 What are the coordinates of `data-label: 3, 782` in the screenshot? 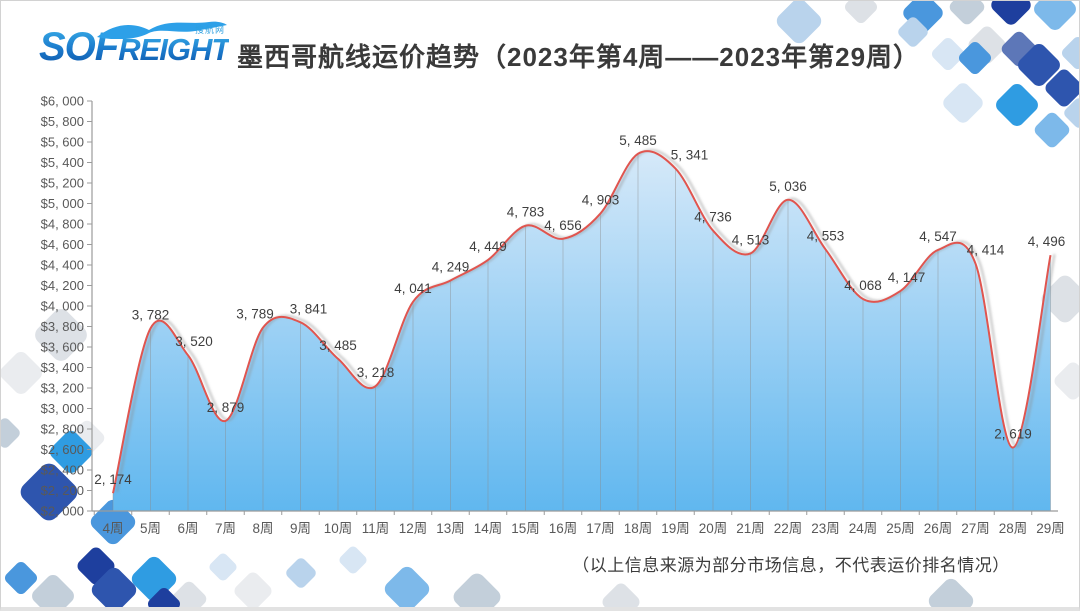 It's located at (151, 314).